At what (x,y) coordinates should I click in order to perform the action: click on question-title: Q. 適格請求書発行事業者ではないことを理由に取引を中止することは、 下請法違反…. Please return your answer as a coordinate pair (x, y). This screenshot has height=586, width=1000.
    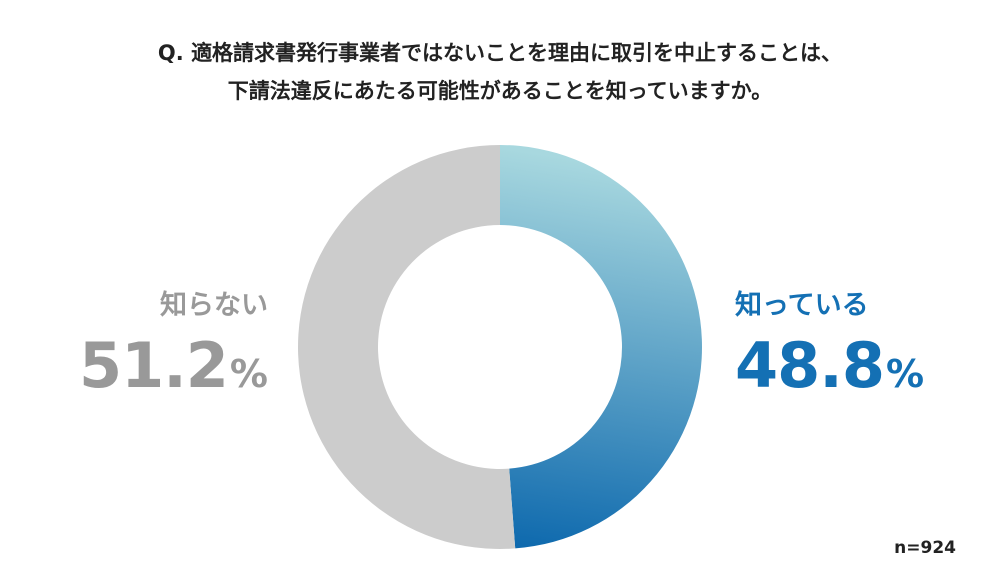
    Looking at the image, I should click on (500, 72).